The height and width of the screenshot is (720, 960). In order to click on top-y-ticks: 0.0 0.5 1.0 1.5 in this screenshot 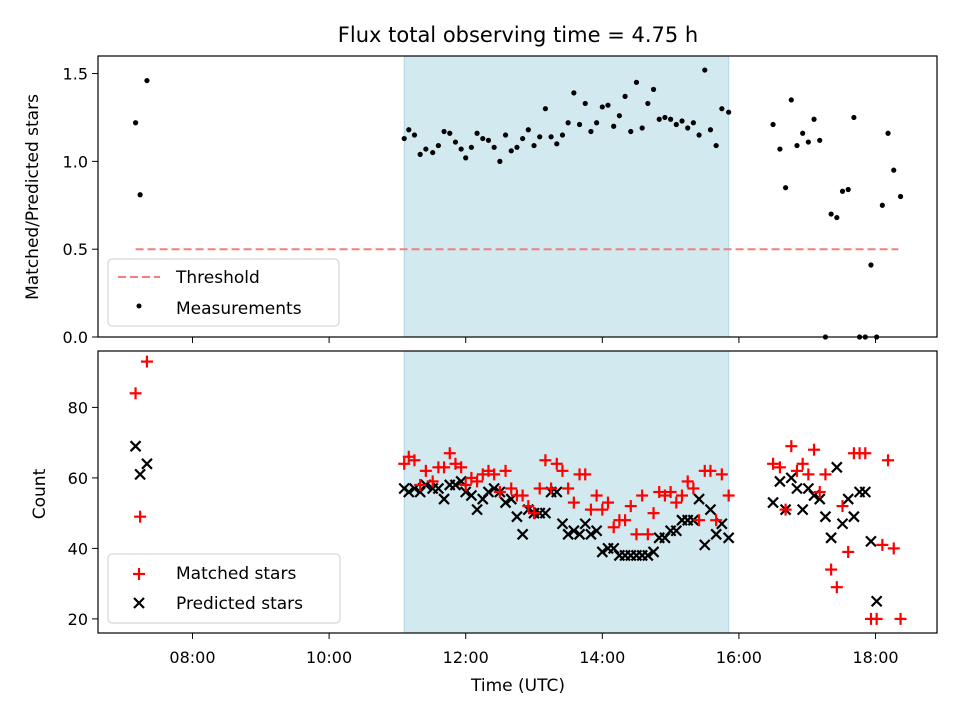, I will do `click(80, 206)`.